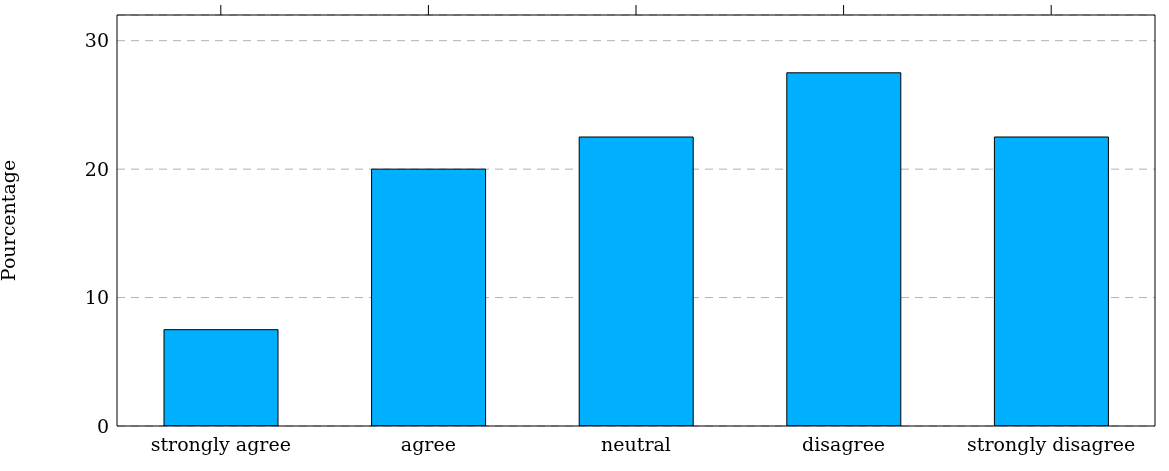 The image size is (1169, 471). Describe the element at coordinates (96, 297) in the screenshot. I see `y-tick-label: 10` at that location.